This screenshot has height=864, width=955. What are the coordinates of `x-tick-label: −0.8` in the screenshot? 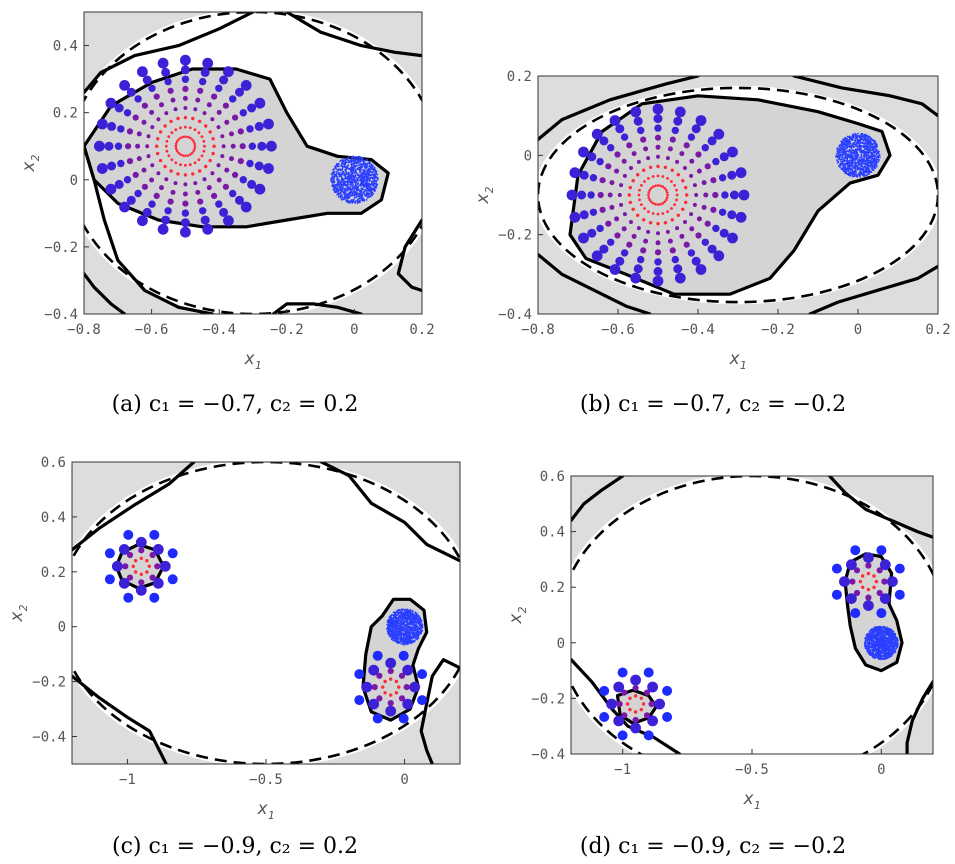 It's located at (538, 330).